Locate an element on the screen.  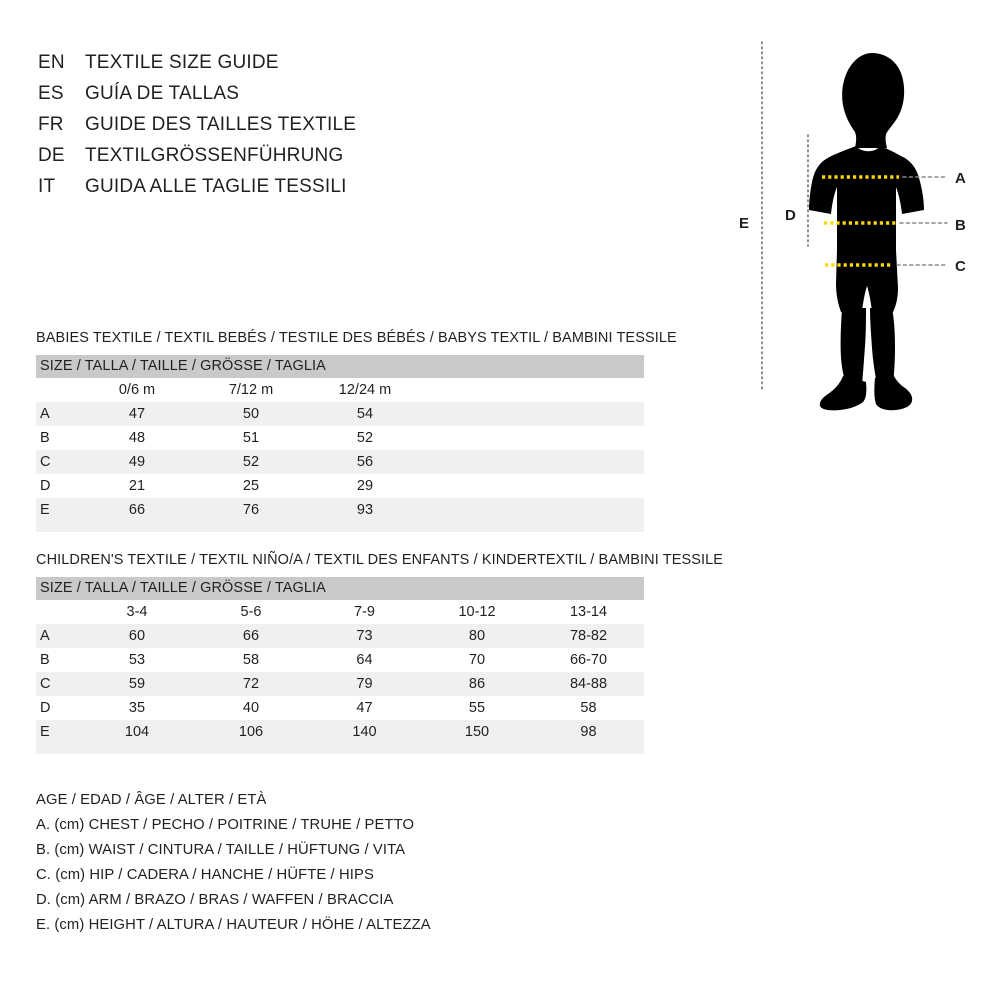
table-row: A 47 50 54 is located at coordinates (340, 414).